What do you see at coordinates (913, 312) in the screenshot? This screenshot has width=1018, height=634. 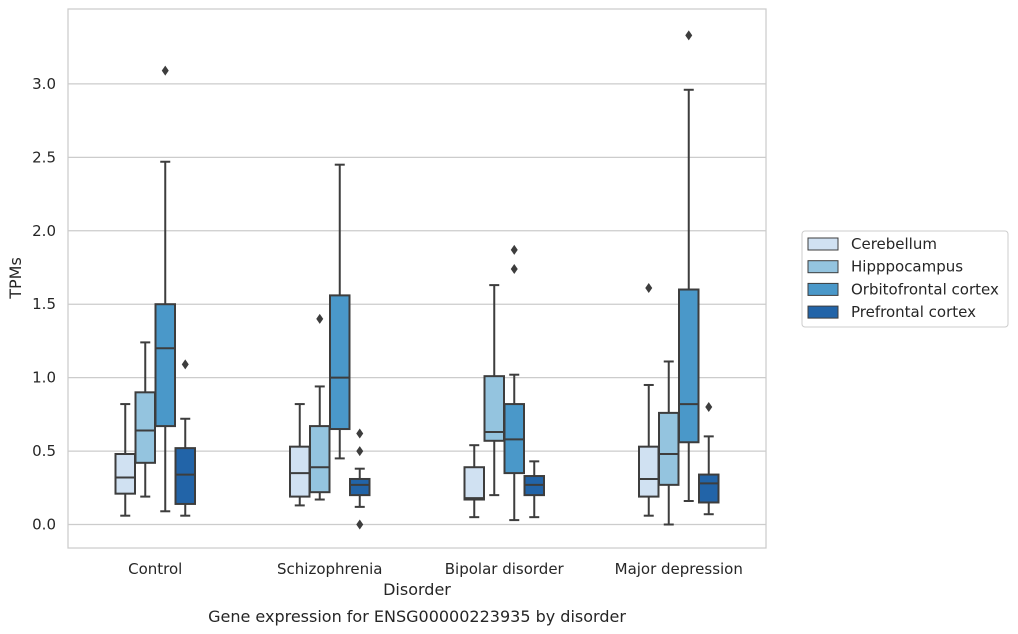 I see `legend-label: Prefrontal cortex` at bounding box center [913, 312].